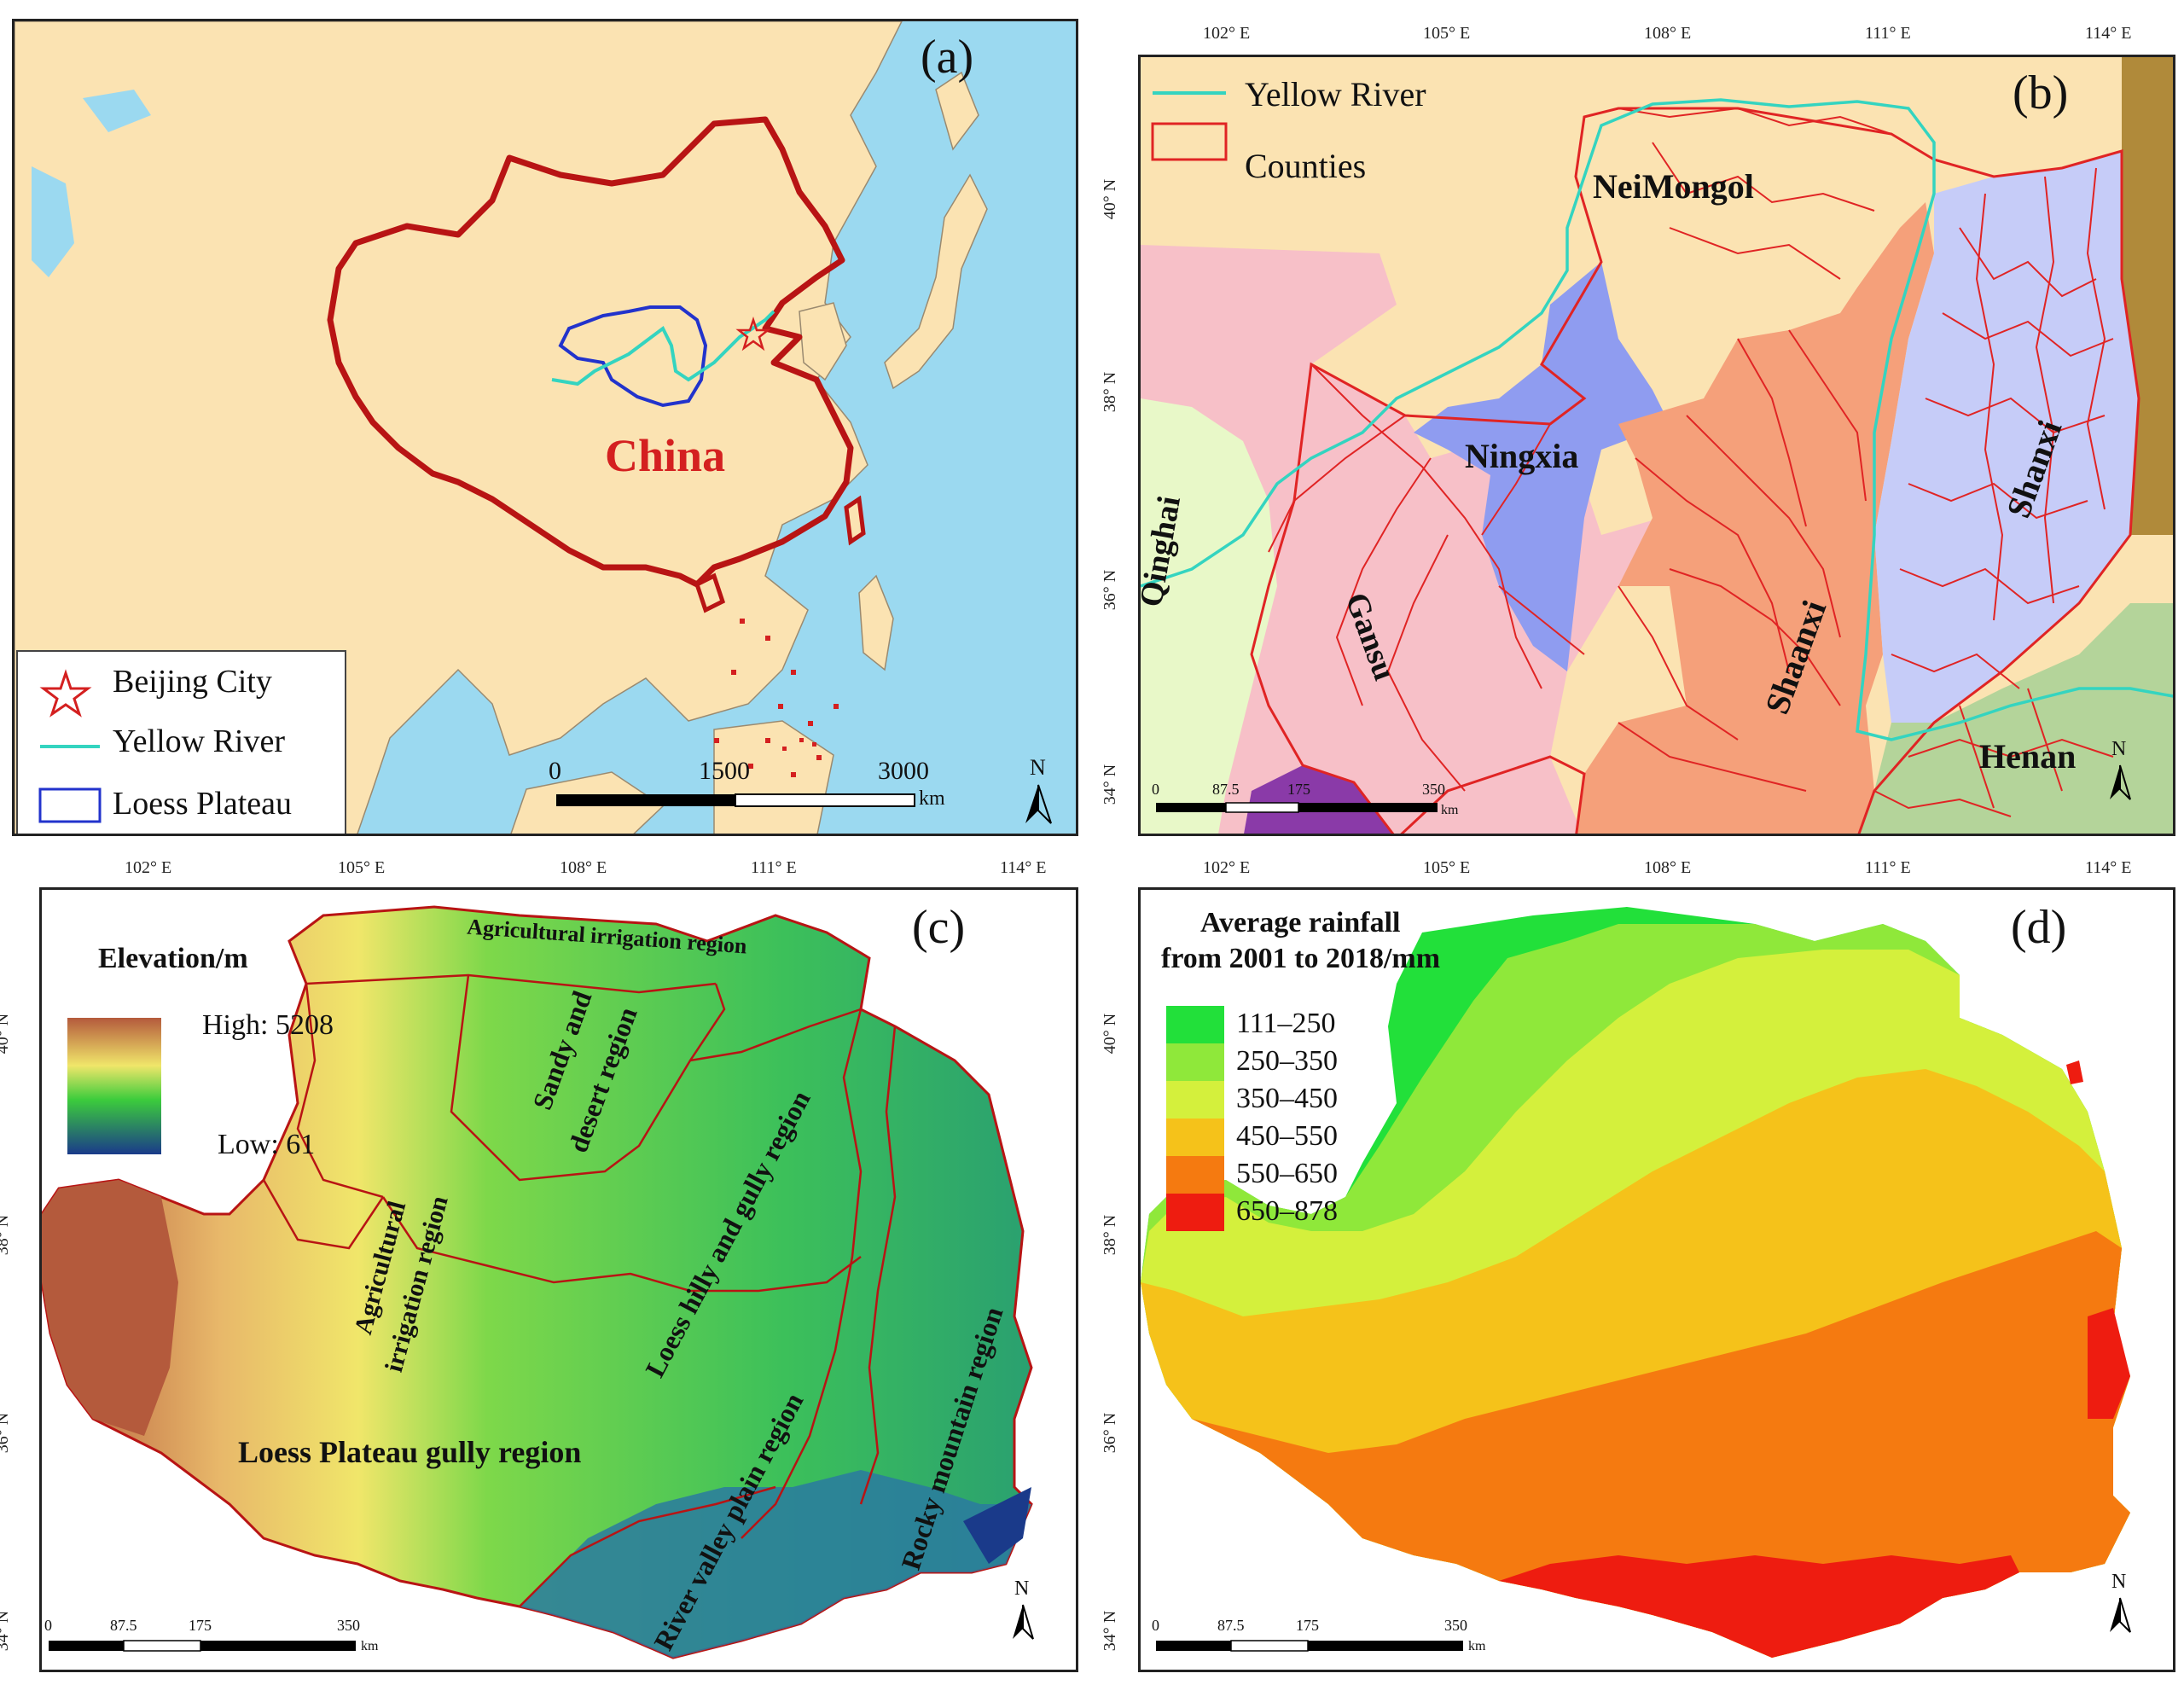 This screenshot has width=2184, height=1685. I want to click on c-scale-white, so click(162, 1646).